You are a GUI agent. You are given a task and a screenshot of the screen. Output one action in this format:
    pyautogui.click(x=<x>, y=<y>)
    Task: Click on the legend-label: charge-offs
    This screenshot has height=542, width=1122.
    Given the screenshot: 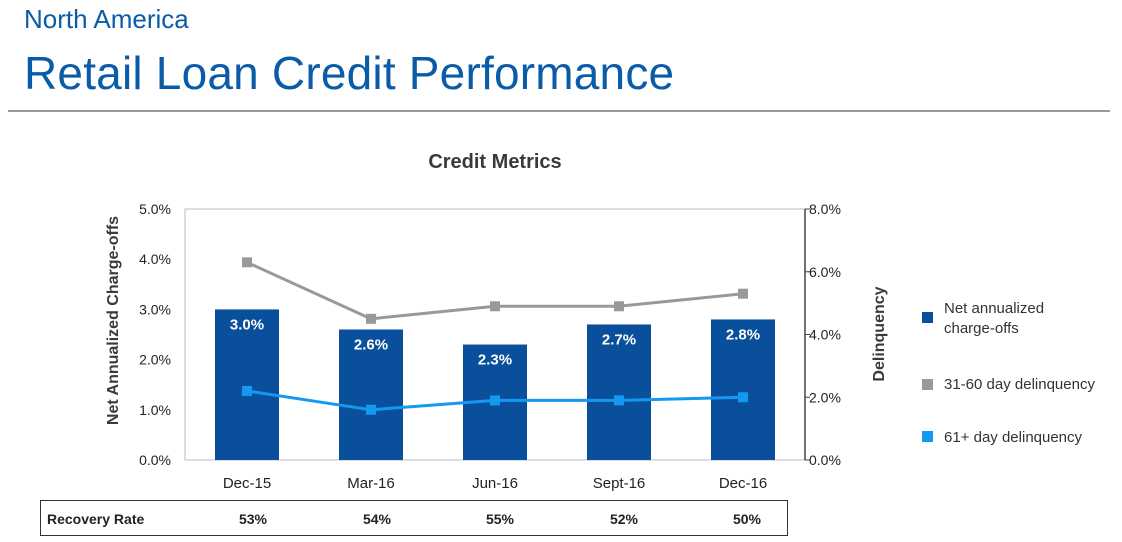 What is the action you would take?
    pyautogui.click(x=981, y=328)
    